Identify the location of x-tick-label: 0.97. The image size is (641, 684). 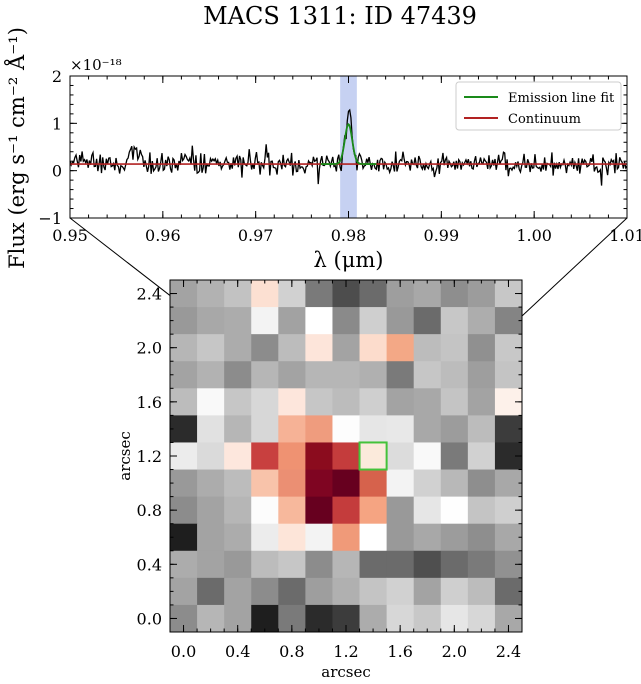
(256, 235).